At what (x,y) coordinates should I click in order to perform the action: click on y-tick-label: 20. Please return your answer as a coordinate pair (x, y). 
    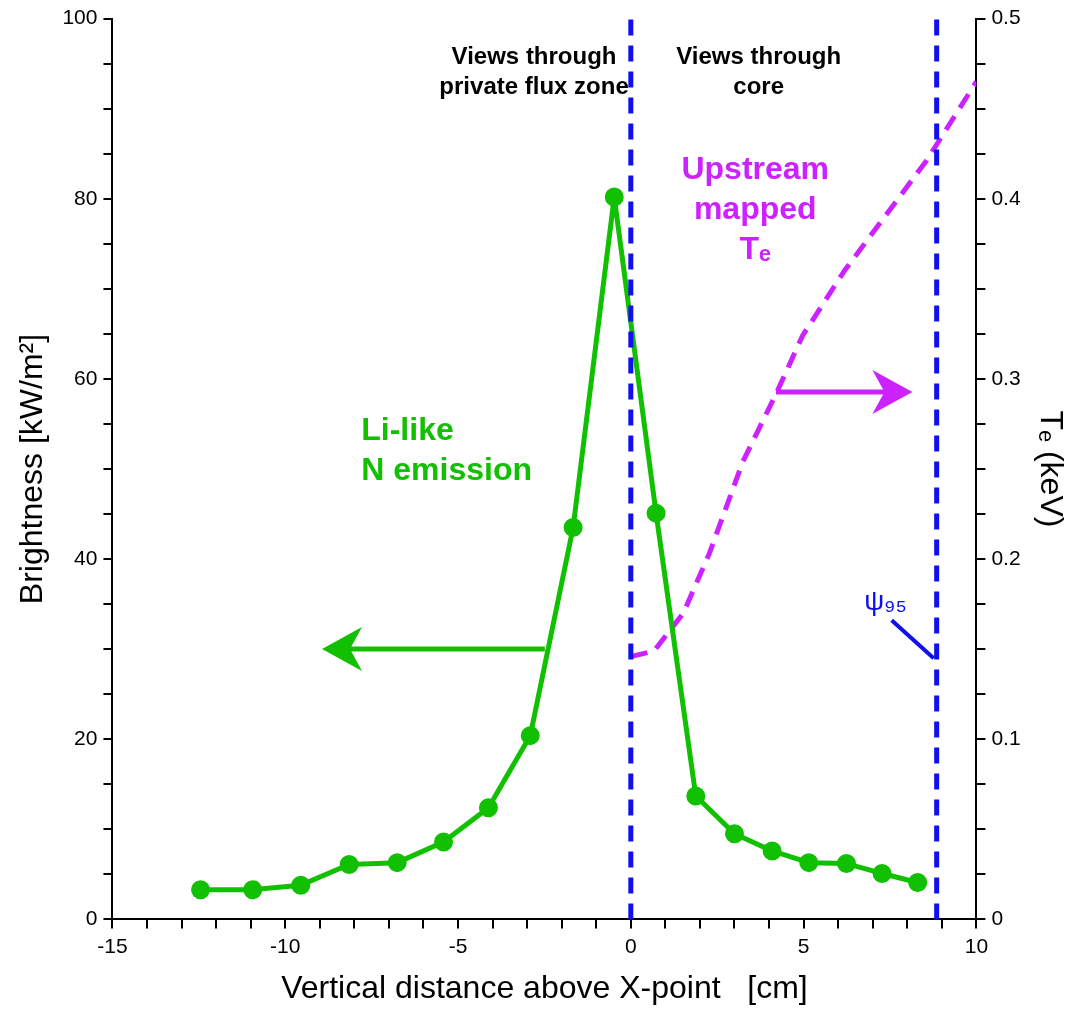
    Looking at the image, I should click on (86, 738).